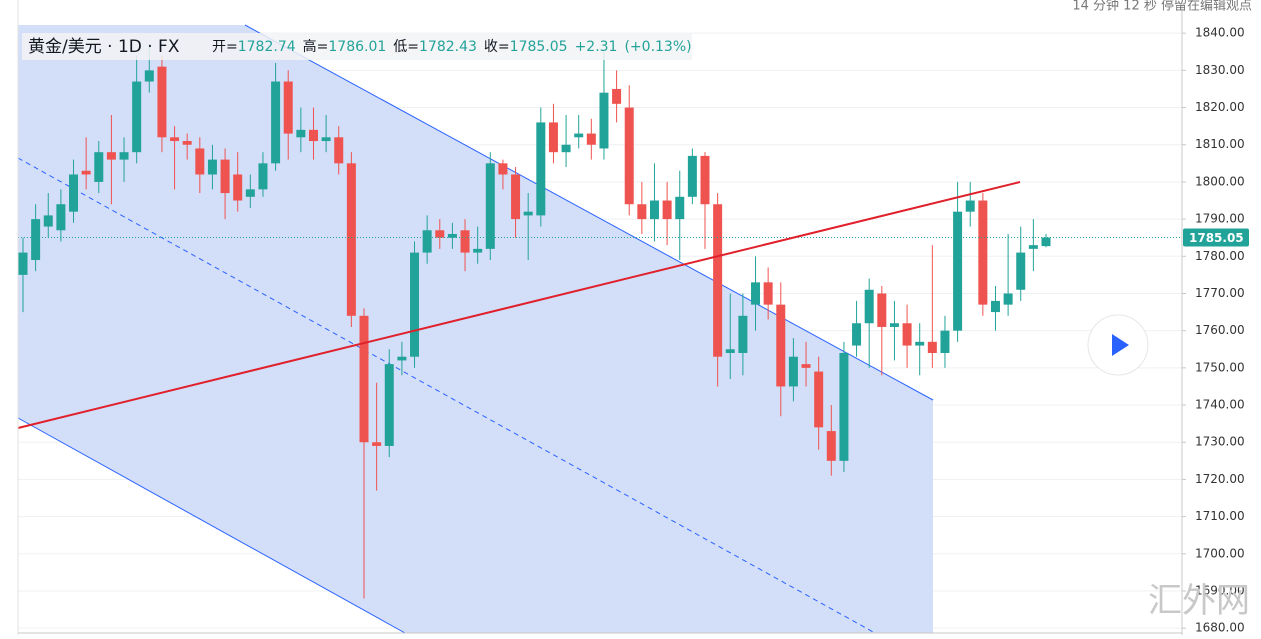  I want to click on header-open-label: 开=, so click(225, 47).